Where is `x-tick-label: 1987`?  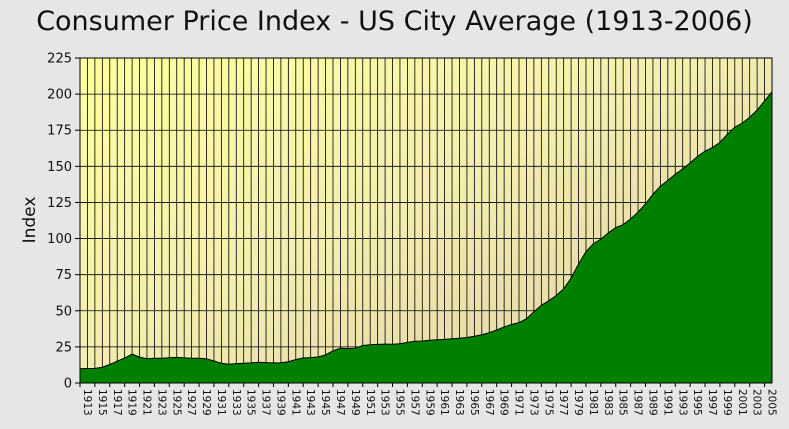 x-tick-label: 1987 is located at coordinates (638, 402).